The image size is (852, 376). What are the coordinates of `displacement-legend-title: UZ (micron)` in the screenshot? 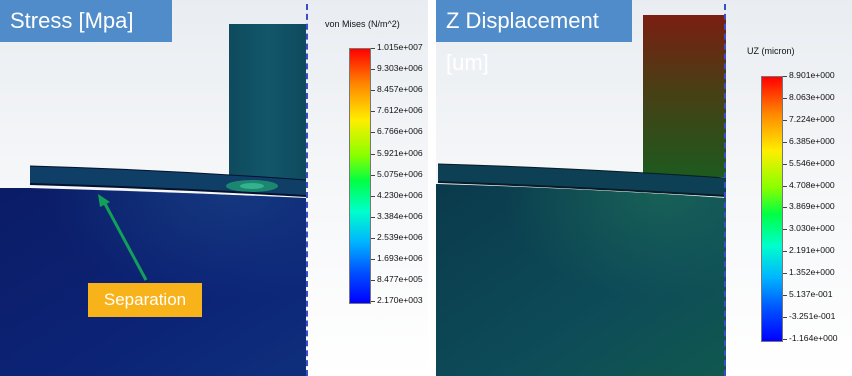 It's located at (771, 51).